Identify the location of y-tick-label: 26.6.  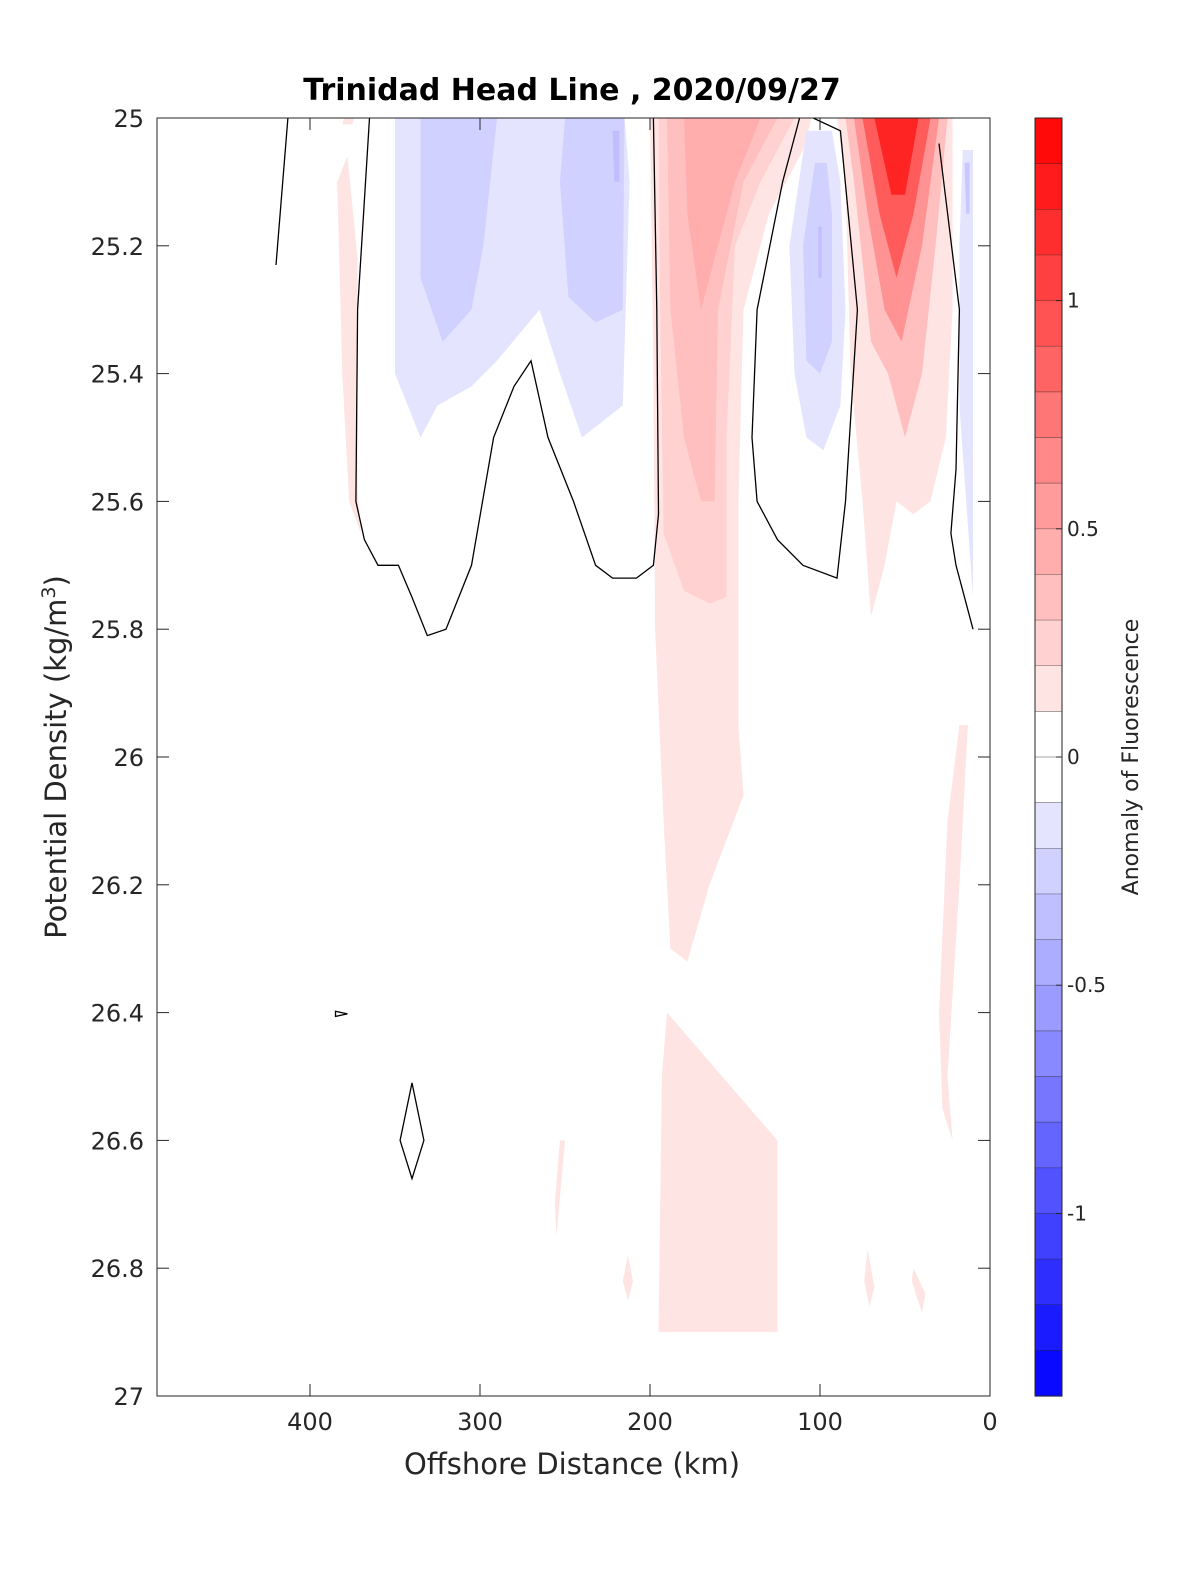
(117, 1141).